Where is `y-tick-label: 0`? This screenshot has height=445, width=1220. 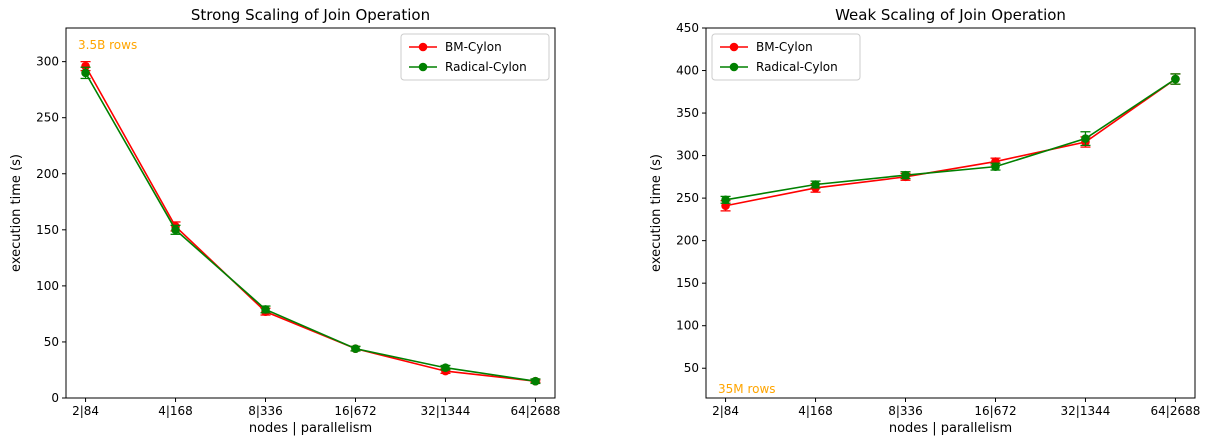 y-tick-label: 0 is located at coordinates (55, 398).